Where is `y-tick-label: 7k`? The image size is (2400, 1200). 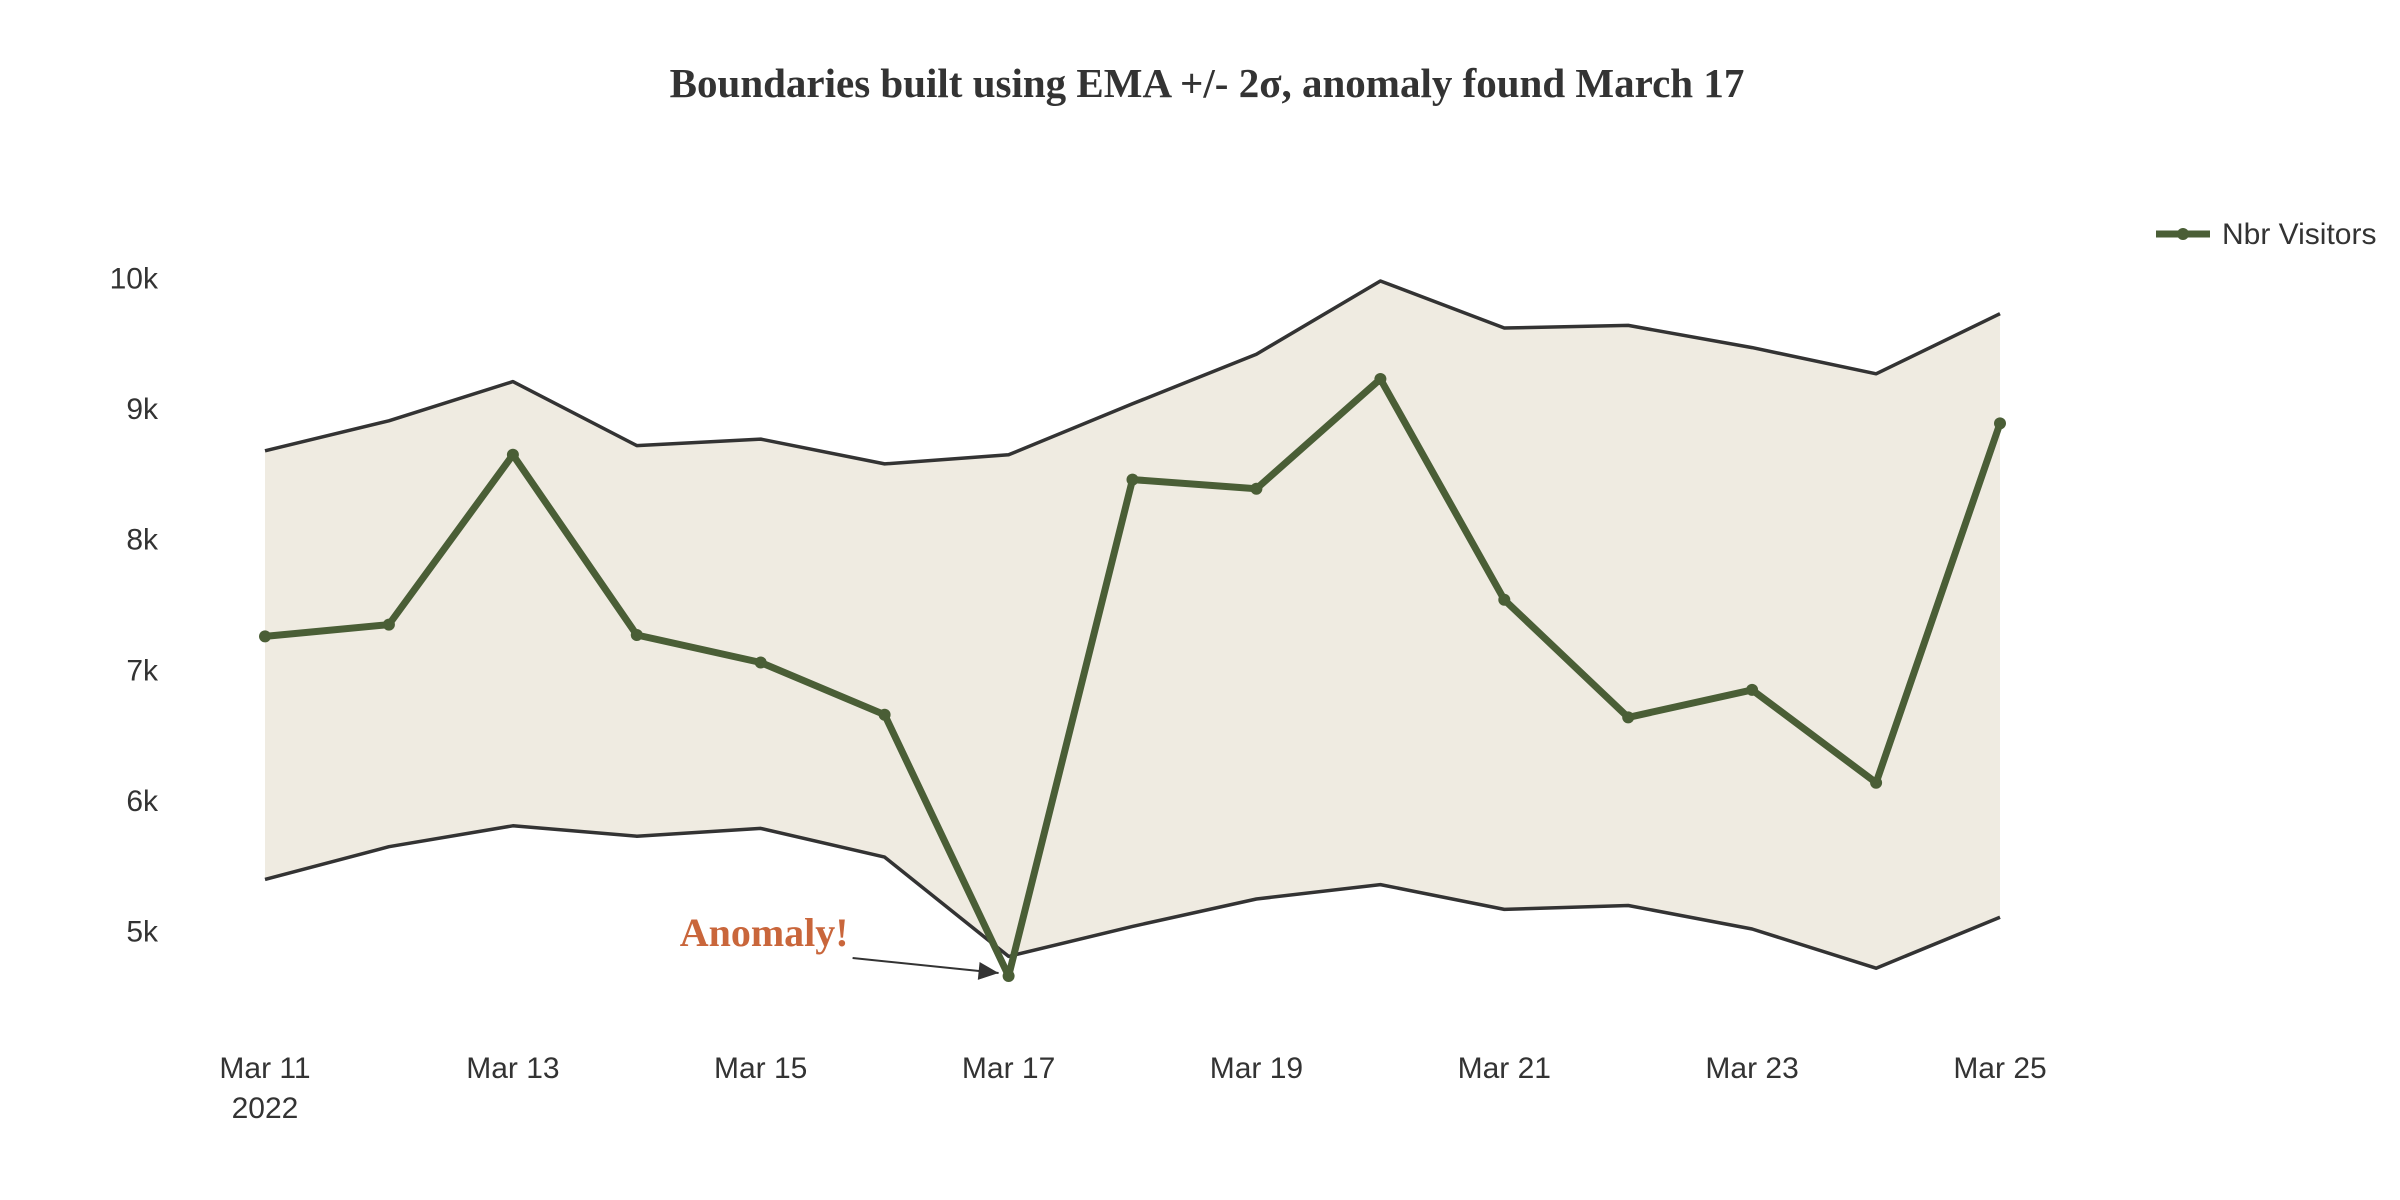 y-tick-label: 7k is located at coordinates (142, 670).